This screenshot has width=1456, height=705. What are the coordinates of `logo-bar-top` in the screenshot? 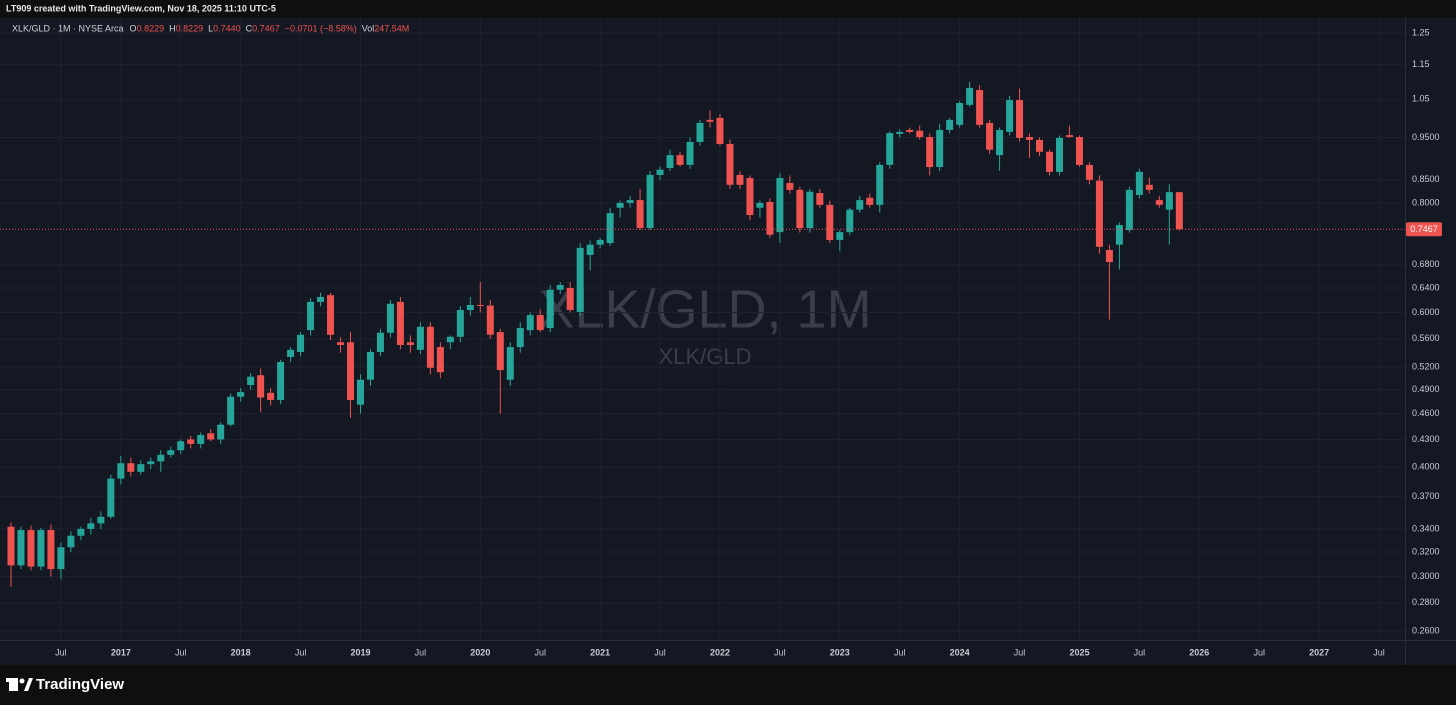 It's located at (10, 680).